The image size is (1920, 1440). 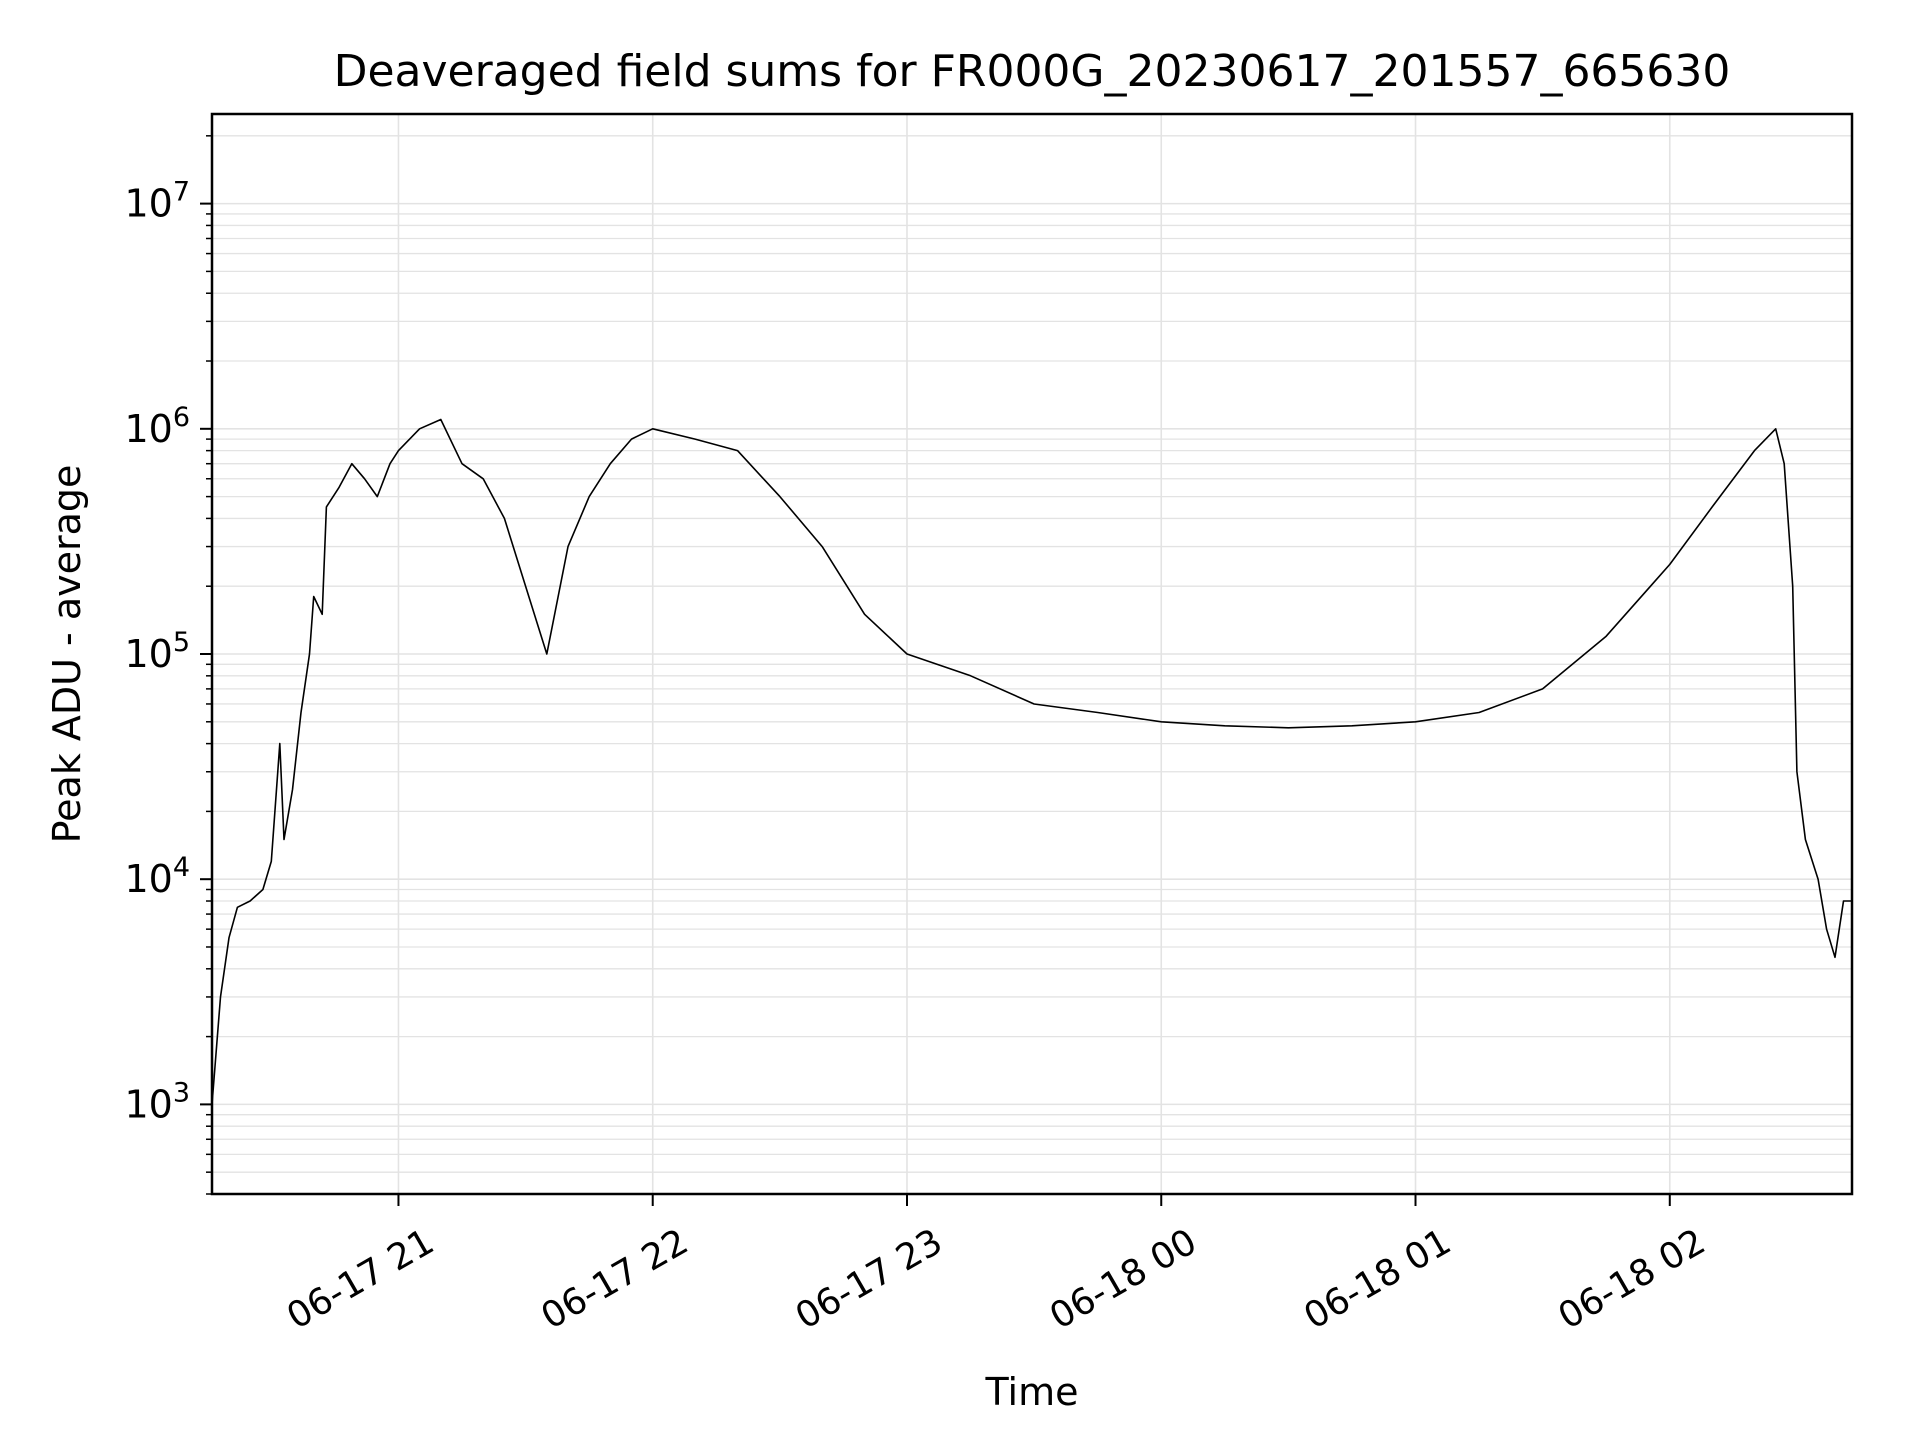 What do you see at coordinates (67, 654) in the screenshot?
I see `y-axis-label: Peak ADU - average` at bounding box center [67, 654].